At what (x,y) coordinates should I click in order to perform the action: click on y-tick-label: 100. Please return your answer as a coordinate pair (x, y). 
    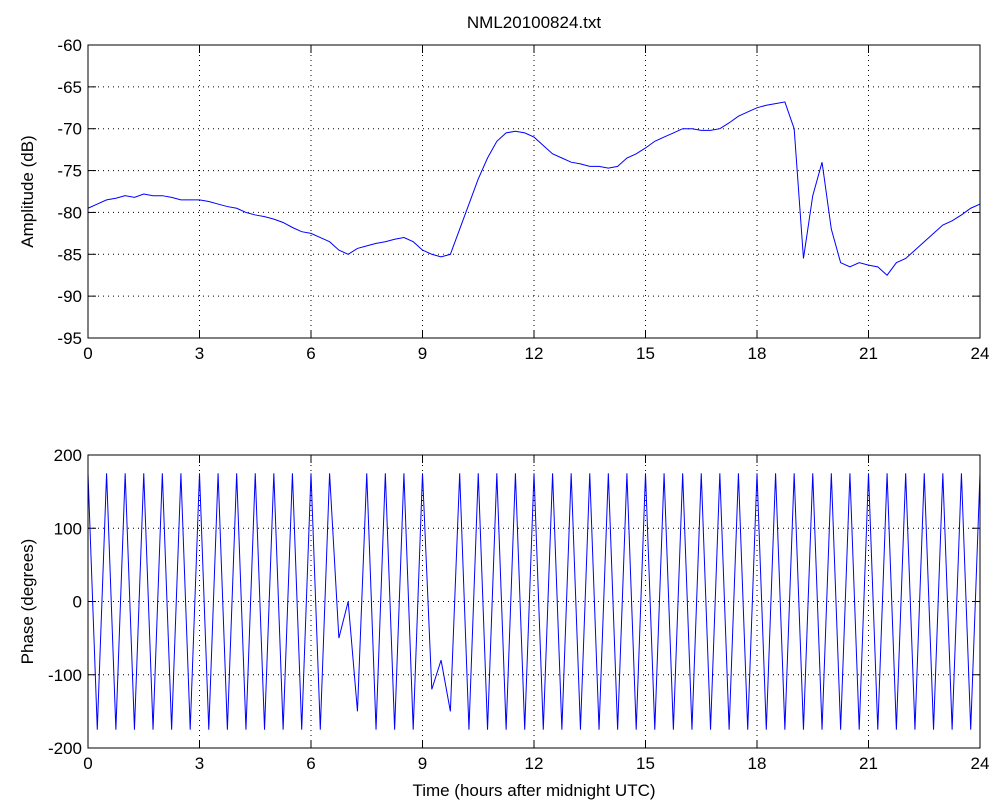
    Looking at the image, I should click on (68, 528).